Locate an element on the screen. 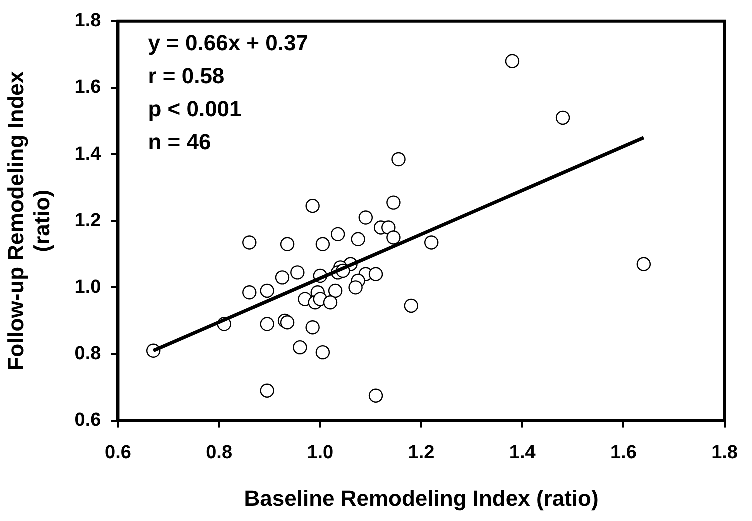 Image resolution: width=752 pixels, height=521 pixels. x-tick-label: 1.2 is located at coordinates (421, 453).